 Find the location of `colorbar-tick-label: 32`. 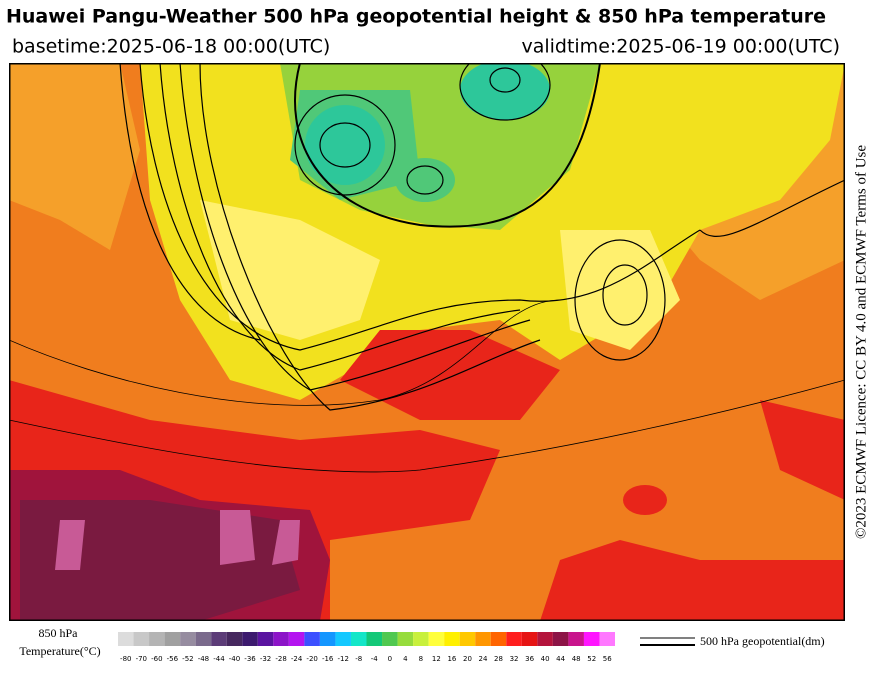

colorbar-tick-label: 32 is located at coordinates (514, 659).